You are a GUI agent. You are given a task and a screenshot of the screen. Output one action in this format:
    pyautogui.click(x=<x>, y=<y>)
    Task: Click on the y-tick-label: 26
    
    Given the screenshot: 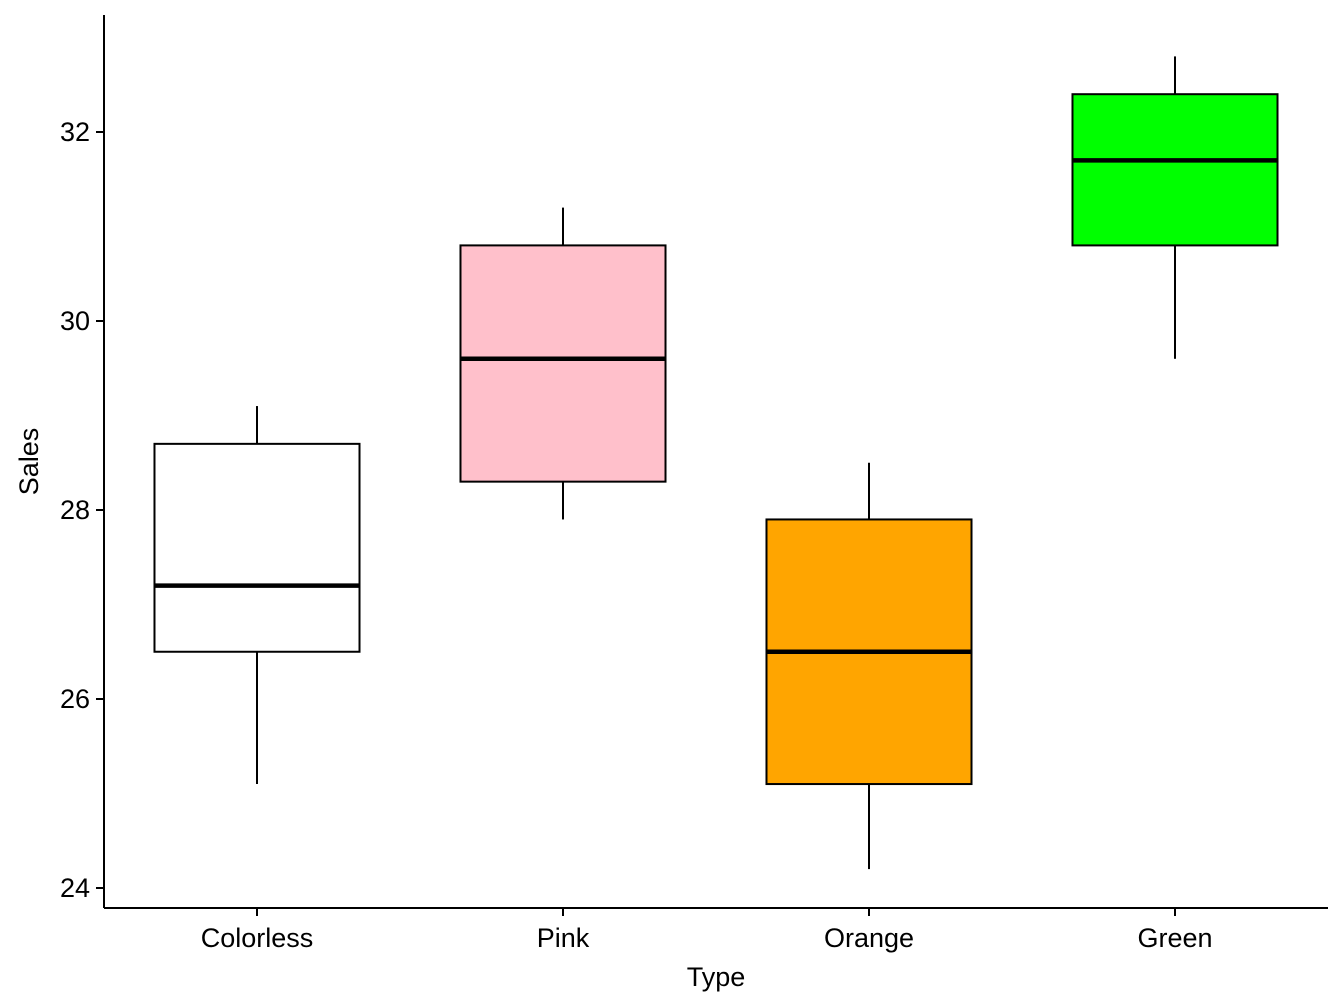 What is the action you would take?
    pyautogui.click(x=75, y=699)
    